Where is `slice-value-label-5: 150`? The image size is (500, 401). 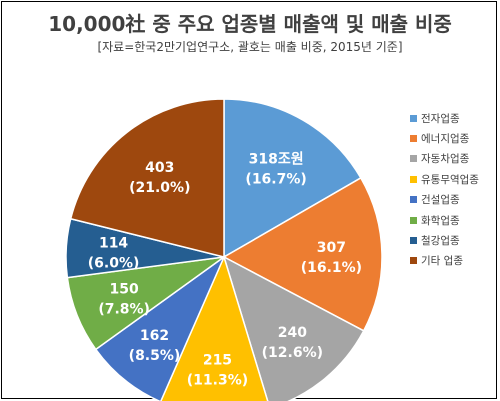
slice-value-label-5: 150 is located at coordinates (124, 290).